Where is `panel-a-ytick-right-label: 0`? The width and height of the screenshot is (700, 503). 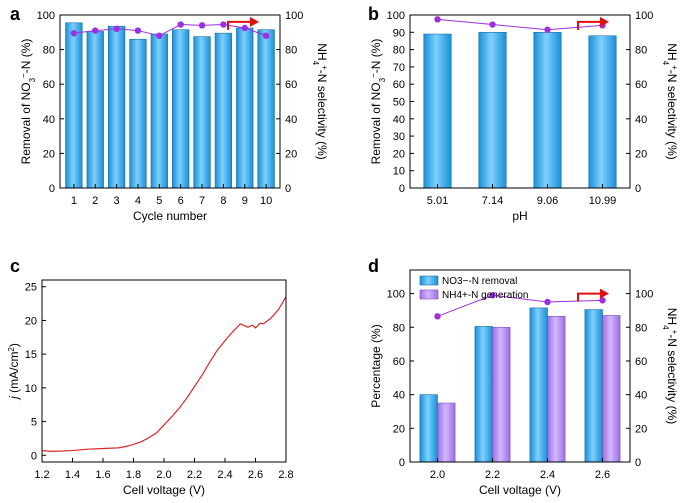 panel-a-ytick-right-label: 0 is located at coordinates (288, 189).